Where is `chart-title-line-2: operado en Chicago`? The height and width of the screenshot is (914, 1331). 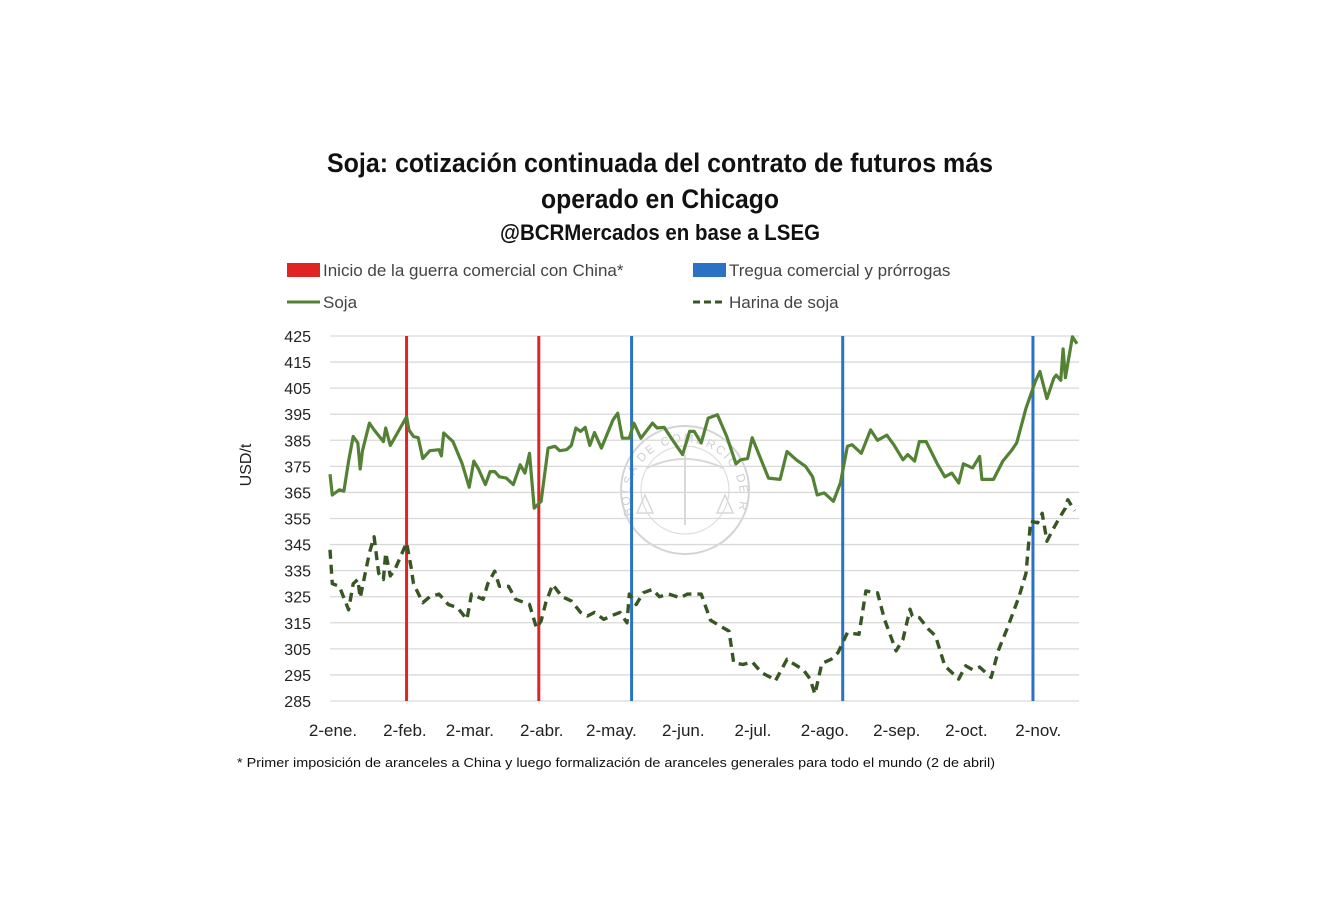 chart-title-line-2: operado en Chicago is located at coordinates (660, 199).